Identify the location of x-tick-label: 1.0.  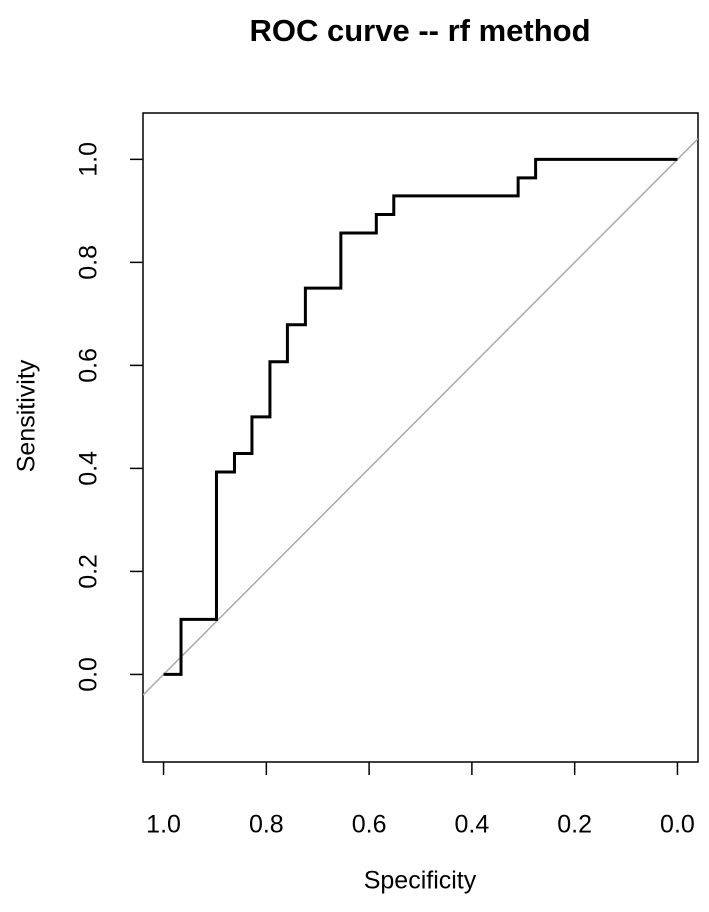
(163, 825).